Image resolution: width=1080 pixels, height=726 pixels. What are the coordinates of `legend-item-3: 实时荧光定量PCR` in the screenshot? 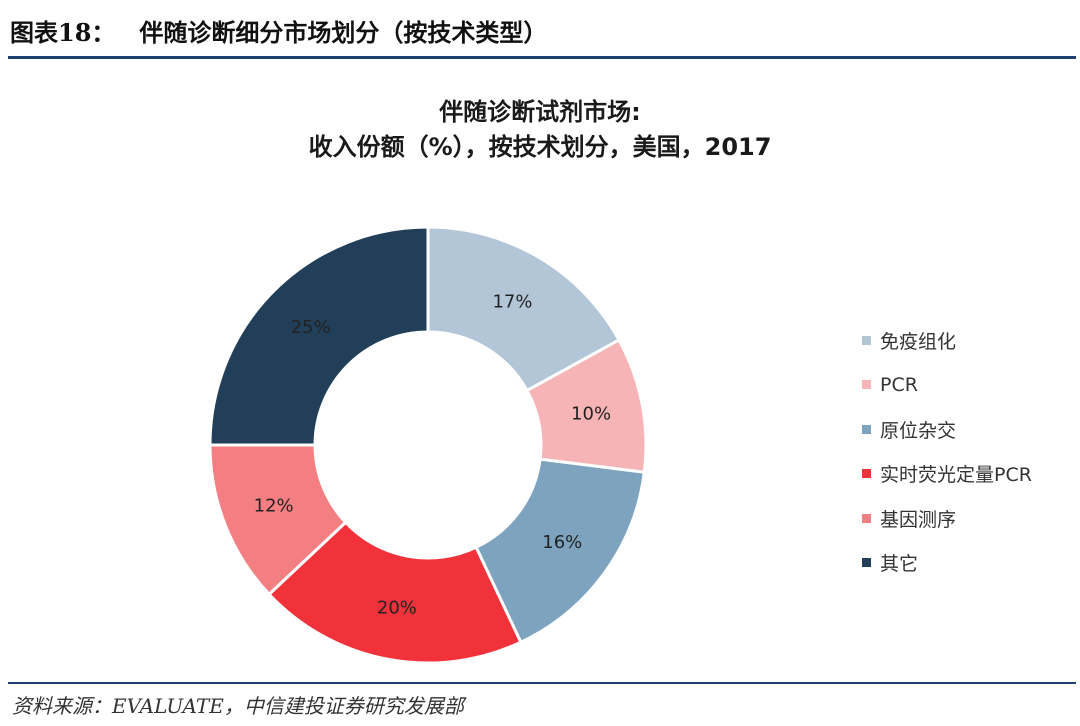 It's located at (947, 474).